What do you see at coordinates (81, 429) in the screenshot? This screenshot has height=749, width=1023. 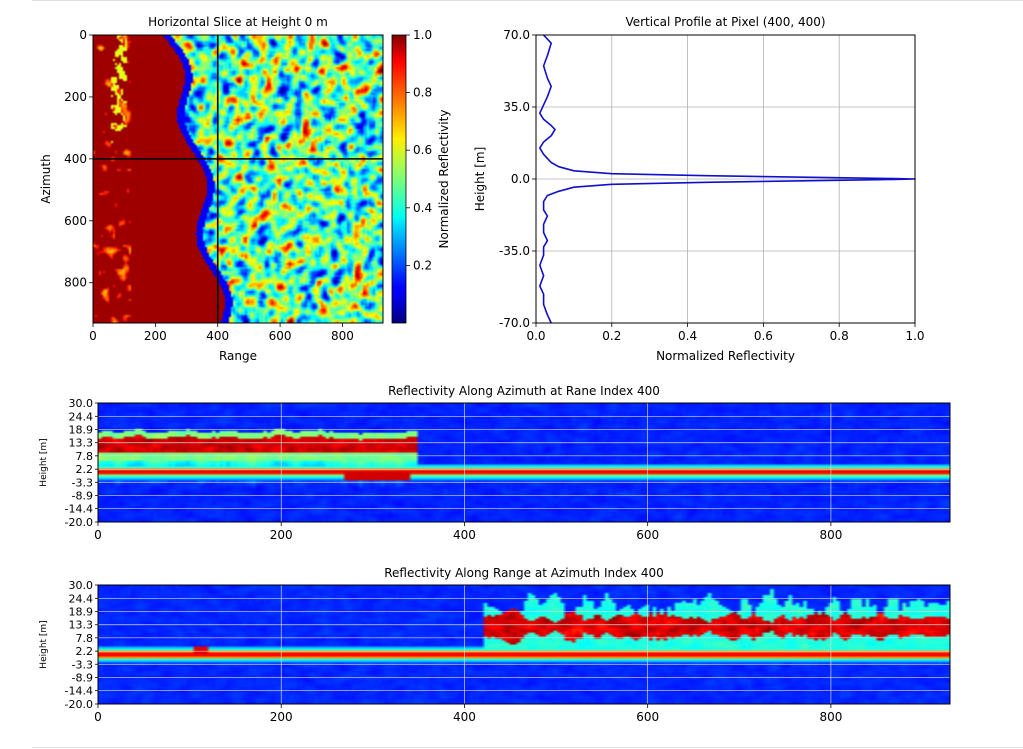 I see `azimuth-ytick-label-2: 18.9` at bounding box center [81, 429].